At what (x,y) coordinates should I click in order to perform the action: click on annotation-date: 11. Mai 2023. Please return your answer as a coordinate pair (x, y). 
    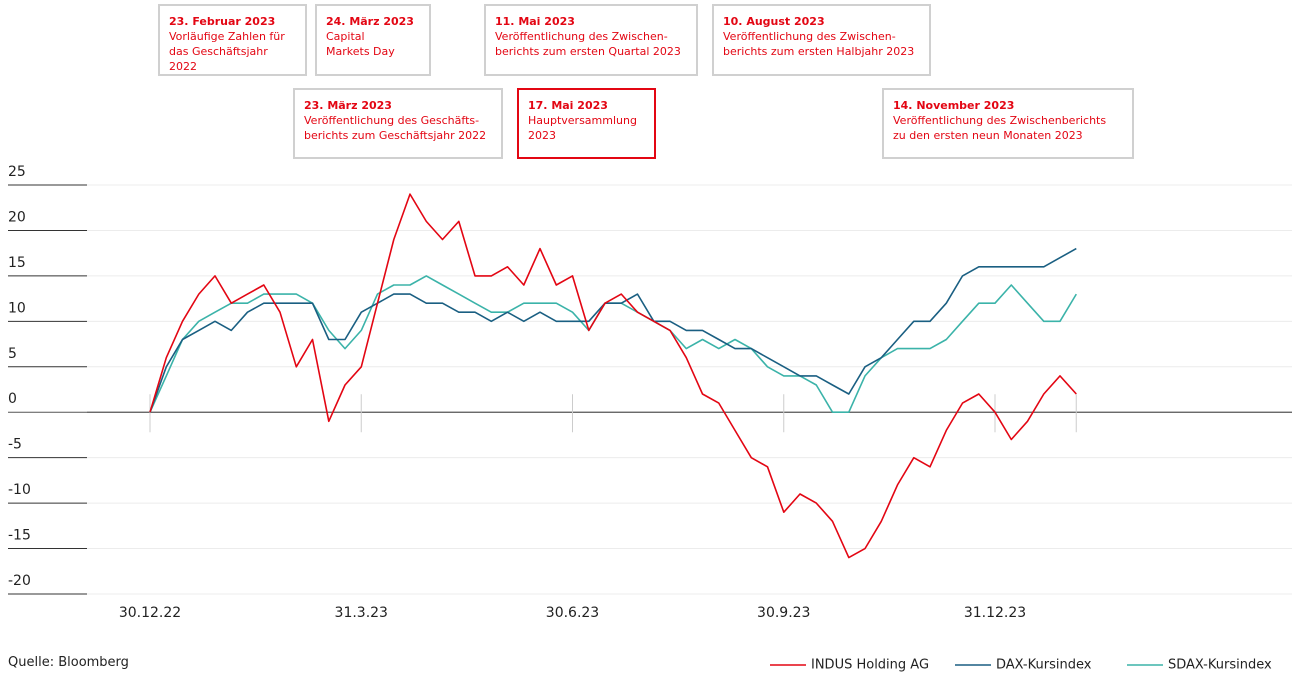
    Looking at the image, I should click on (535, 21).